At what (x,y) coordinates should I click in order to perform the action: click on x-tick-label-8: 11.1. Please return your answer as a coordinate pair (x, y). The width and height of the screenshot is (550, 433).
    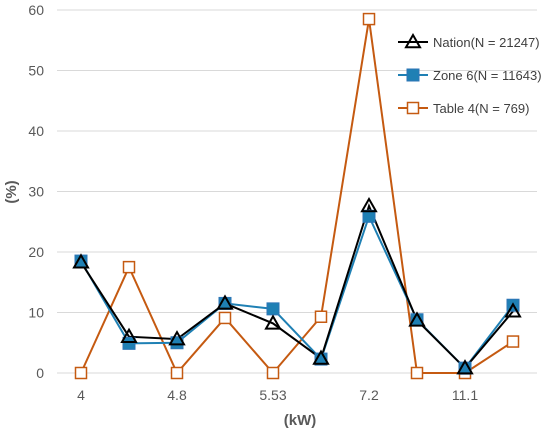
    Looking at the image, I should click on (465, 395).